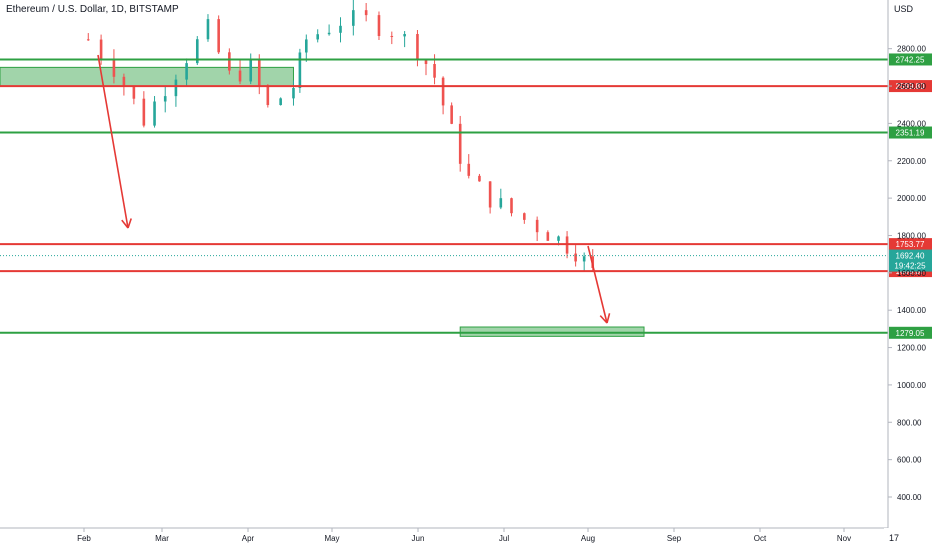 This screenshot has width=932, height=555. I want to click on y-tick-label: 800.00, so click(909, 422).